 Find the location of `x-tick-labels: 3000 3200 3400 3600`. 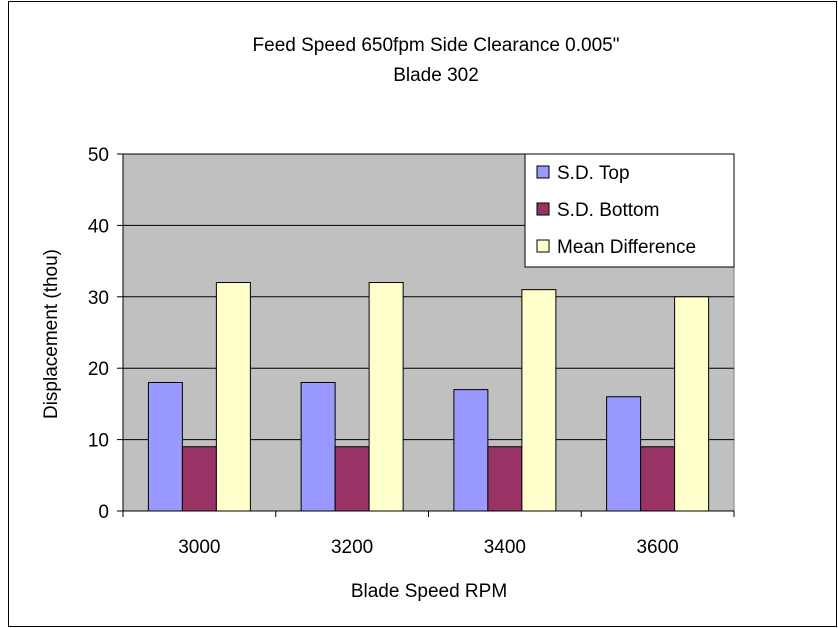

x-tick-labels: 3000 3200 3400 3600 is located at coordinates (428, 547).